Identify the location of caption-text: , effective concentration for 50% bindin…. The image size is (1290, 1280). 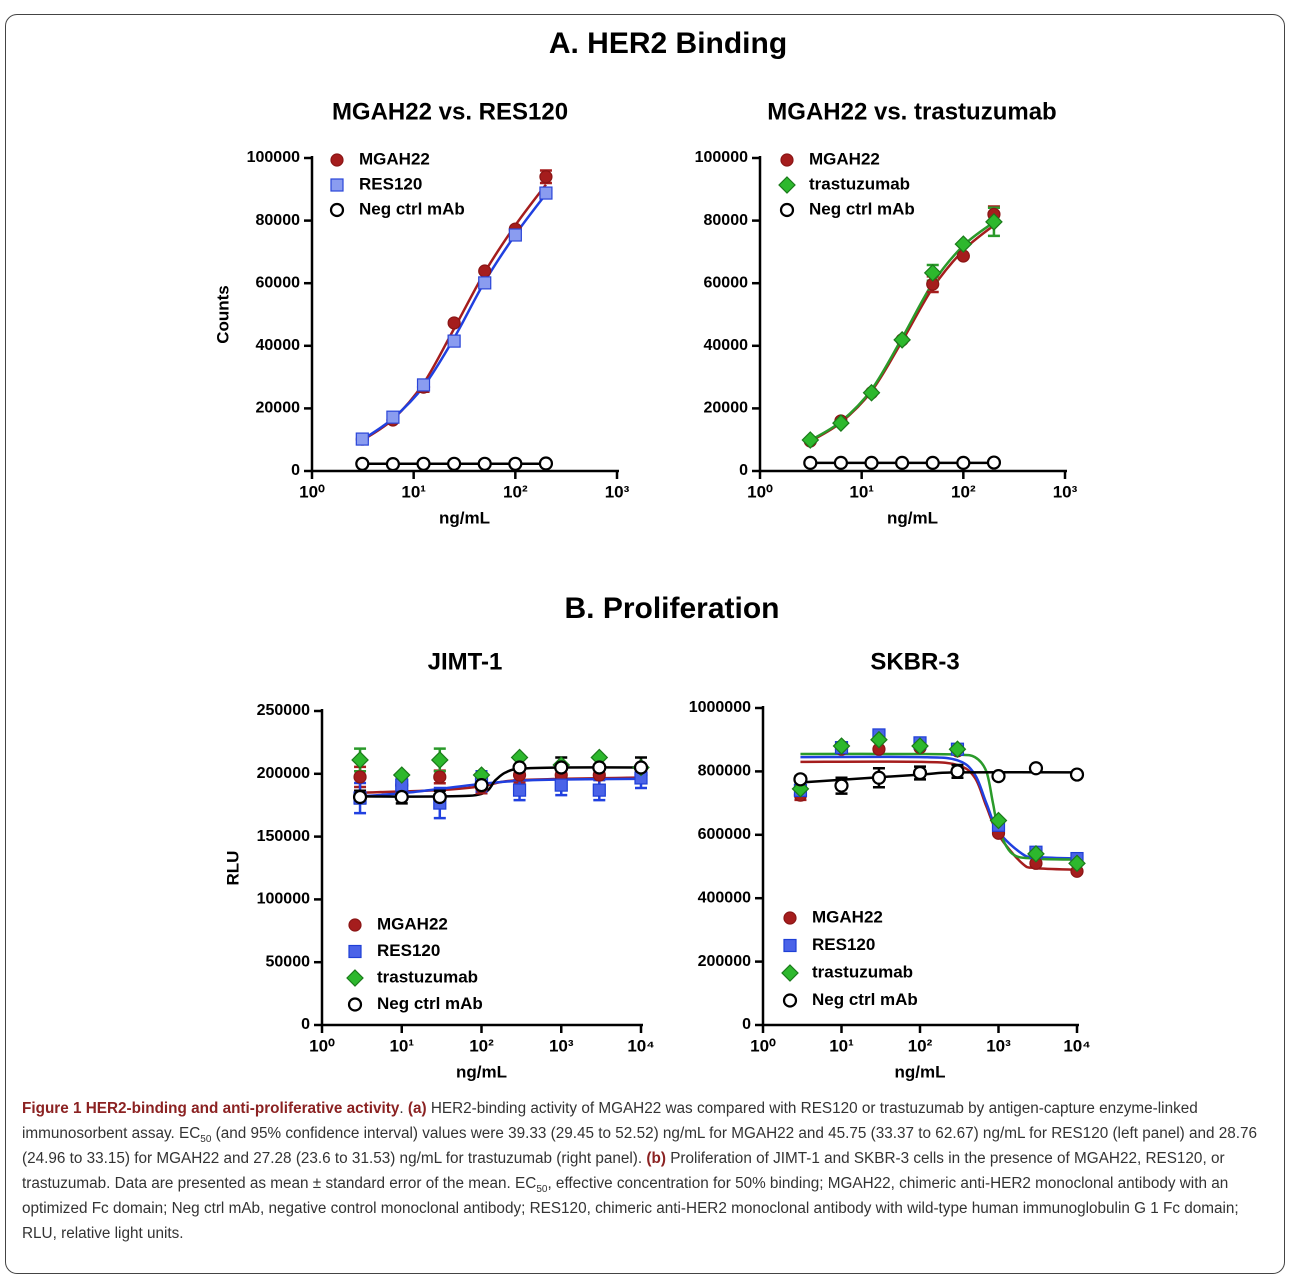
(630, 1208).